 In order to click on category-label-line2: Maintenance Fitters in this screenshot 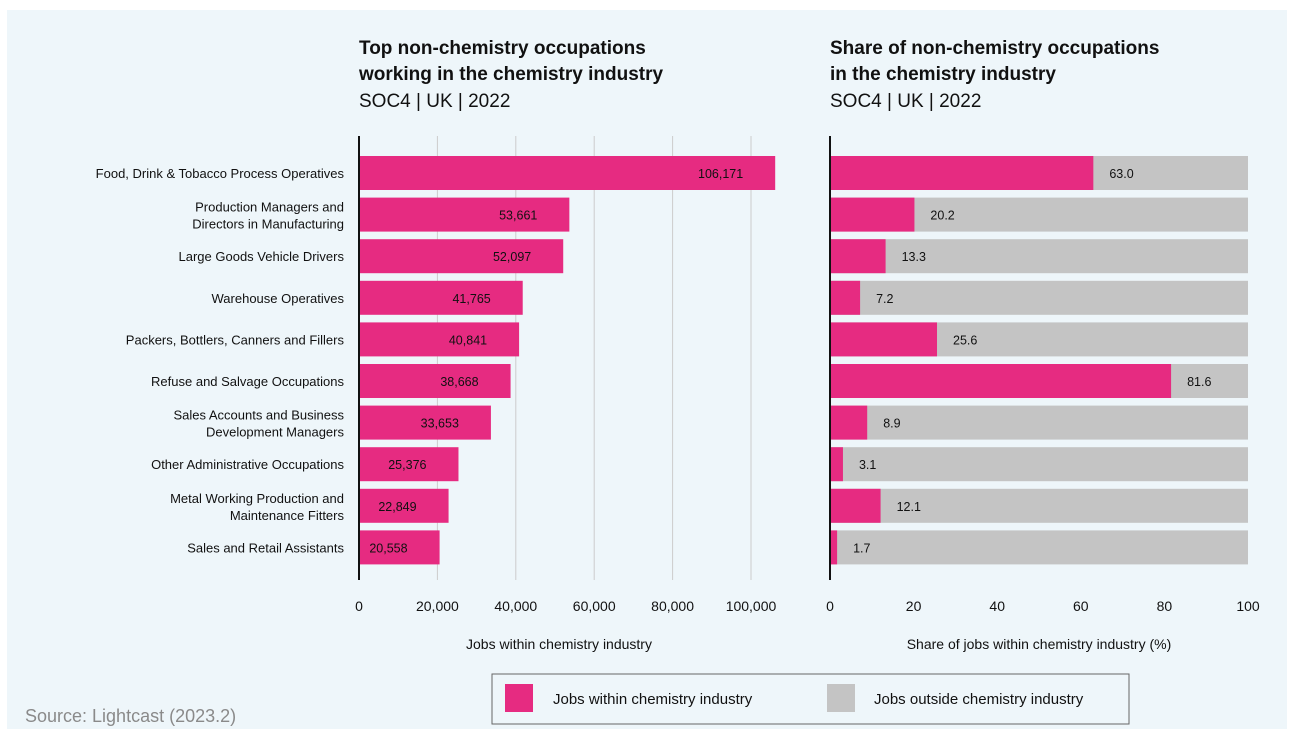, I will do `click(287, 515)`.